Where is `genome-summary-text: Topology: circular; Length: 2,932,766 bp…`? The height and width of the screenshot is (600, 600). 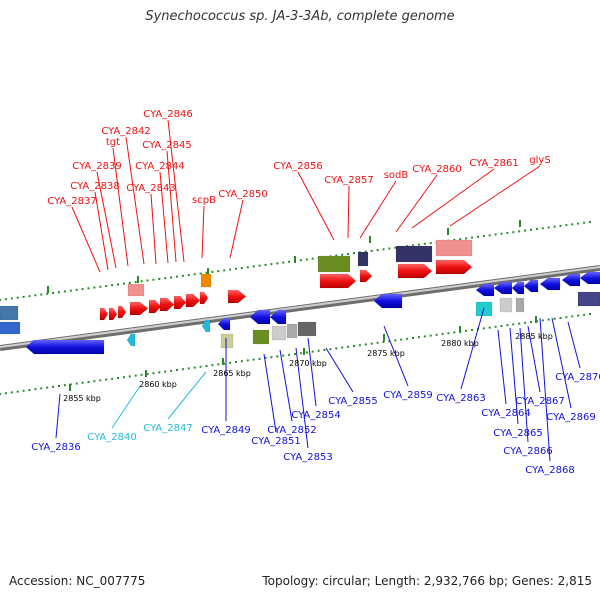 genome-summary-text: Topology: circular; Length: 2,932,766 bp… is located at coordinates (427, 581).